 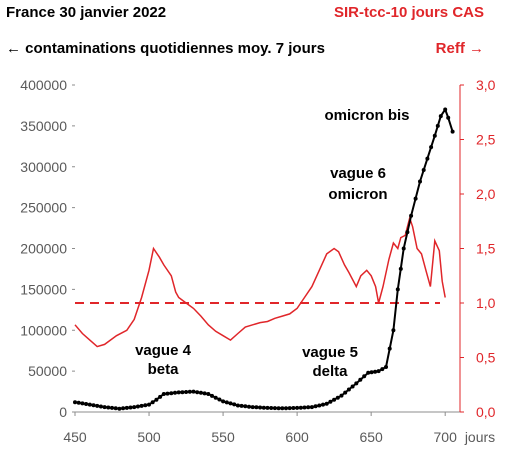 What do you see at coordinates (486, 249) in the screenshot?
I see `right-tick-label: 1,5` at bounding box center [486, 249].